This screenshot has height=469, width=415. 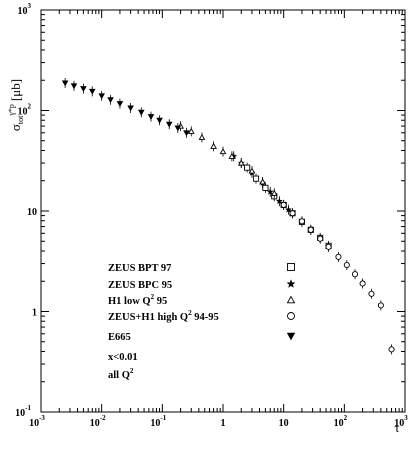 What do you see at coordinates (15, 90) in the screenshot?
I see `y-axis-title-unit: [μb]` at bounding box center [15, 90].